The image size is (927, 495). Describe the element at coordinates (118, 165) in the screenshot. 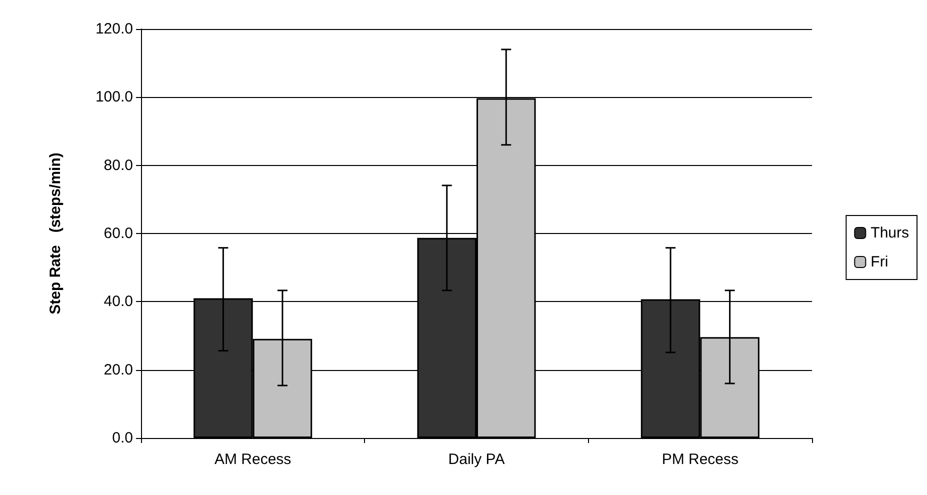

I see `y-tick-label: 80.0` at that location.